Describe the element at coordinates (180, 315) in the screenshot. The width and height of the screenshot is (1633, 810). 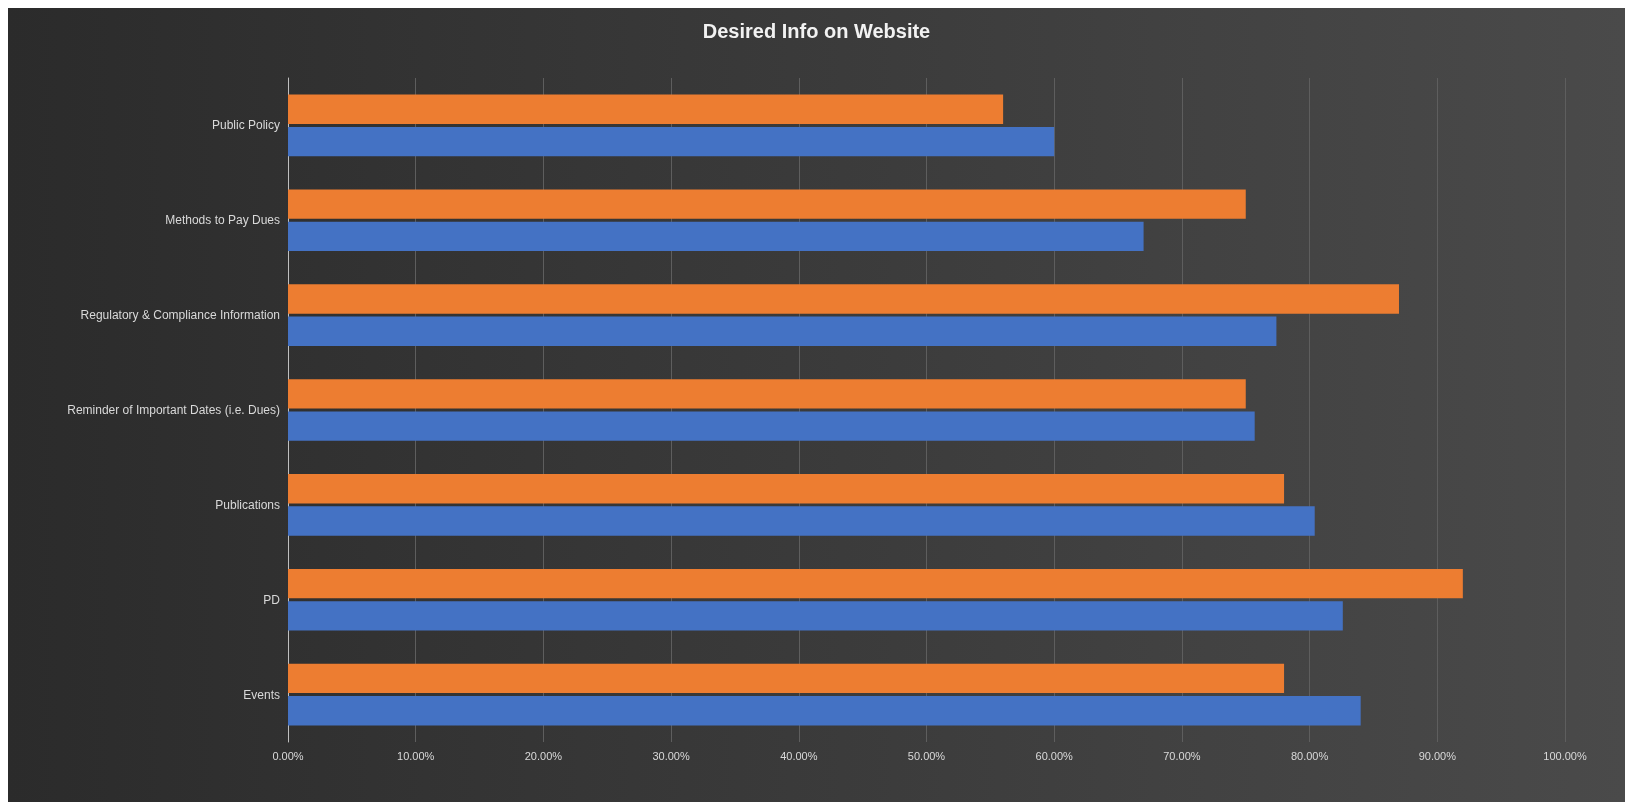
I see `y-tick-label: Regulatory & Compliance Information` at that location.